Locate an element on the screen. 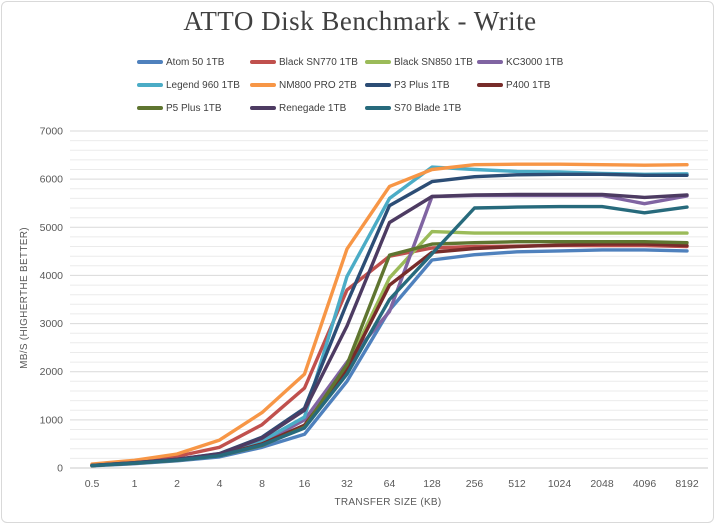 Image resolution: width=720 pixels, height=528 pixels. legend-swatch-renegade-1tb is located at coordinates (263, 108).